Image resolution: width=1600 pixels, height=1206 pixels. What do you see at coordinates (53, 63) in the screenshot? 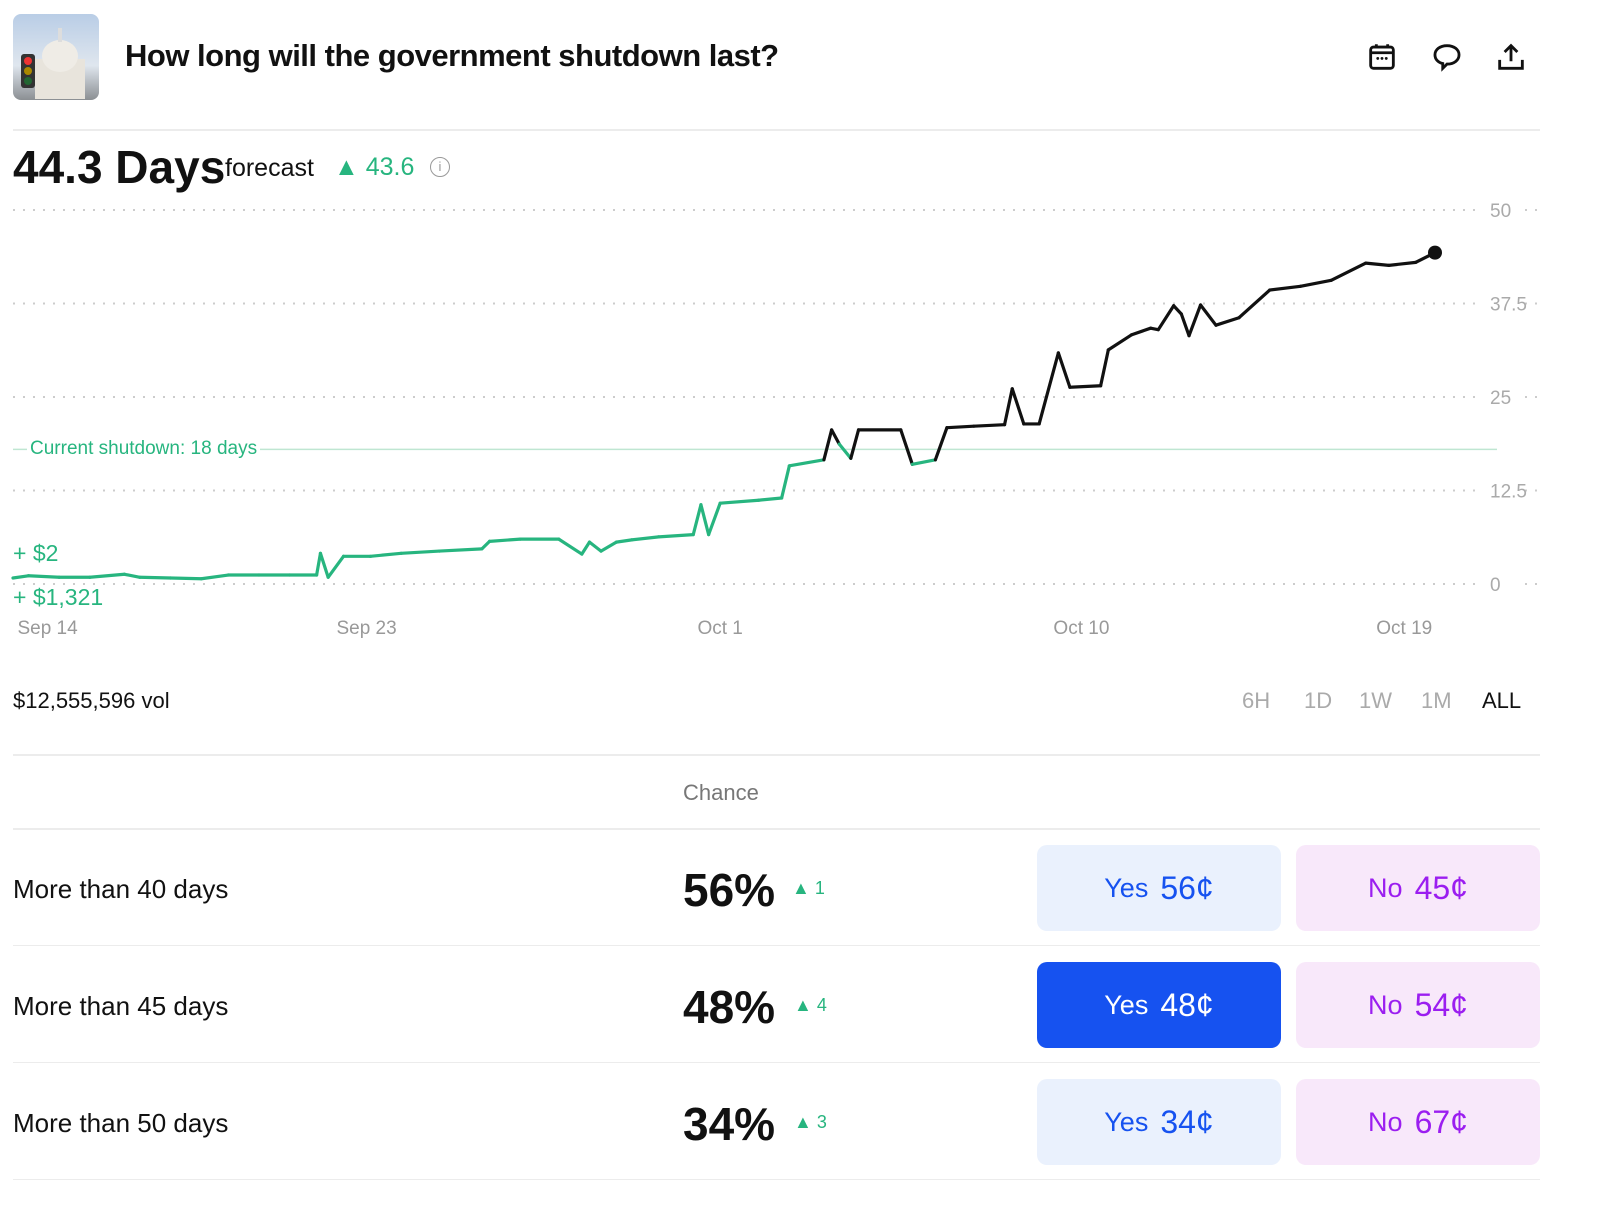
I see `capitol-image` at bounding box center [53, 63].